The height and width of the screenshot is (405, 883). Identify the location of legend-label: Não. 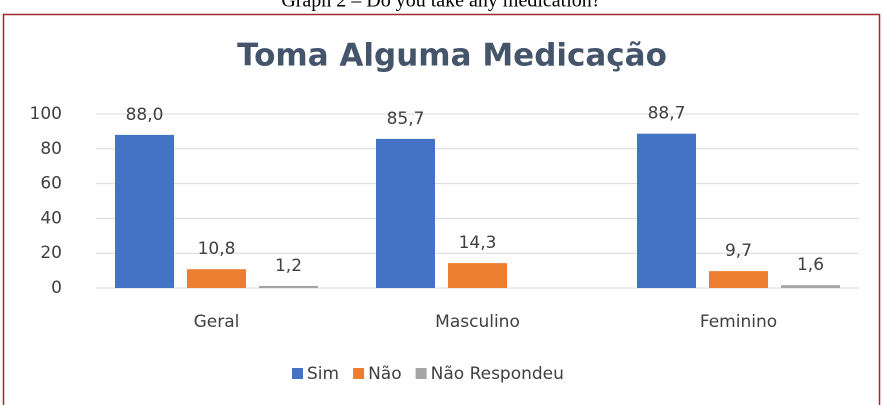
(385, 374).